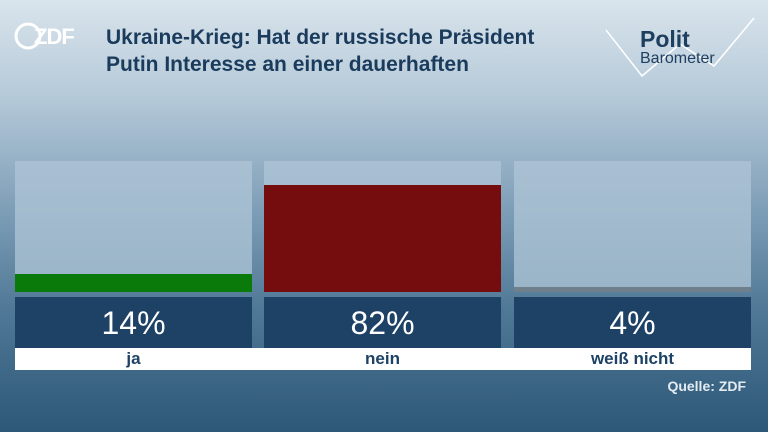  Describe the element at coordinates (632, 359) in the screenshot. I see `category-label: weiß nicht` at that location.